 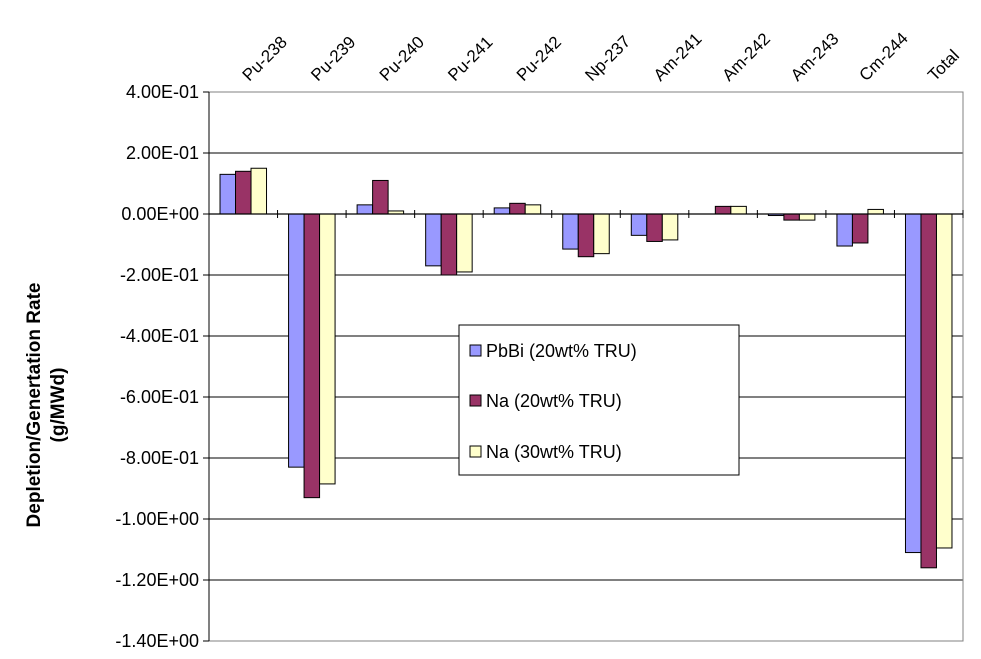 What do you see at coordinates (554, 452) in the screenshot?
I see `legend-label-na-30: Na (30wt% TRU)` at bounding box center [554, 452].